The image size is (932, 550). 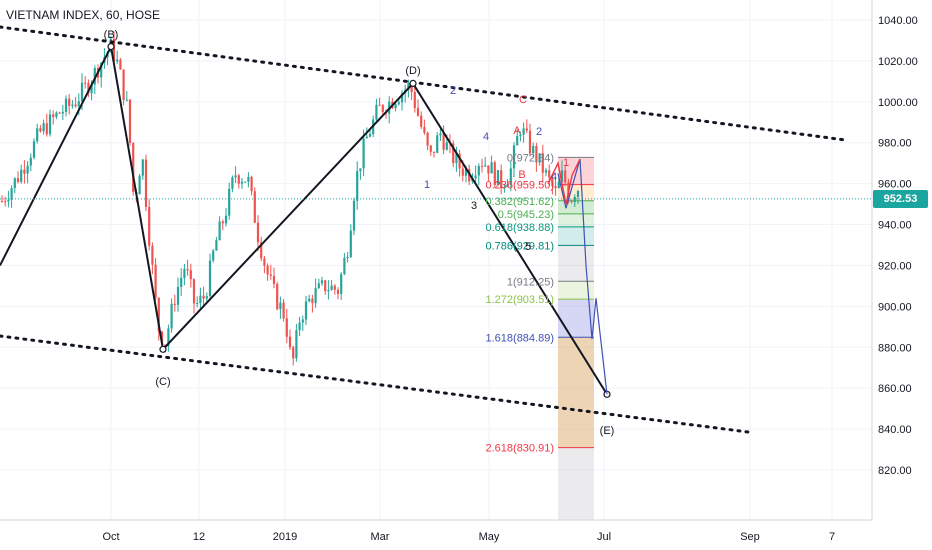 I want to click on y-tick-label: 960.00, so click(x=895, y=185).